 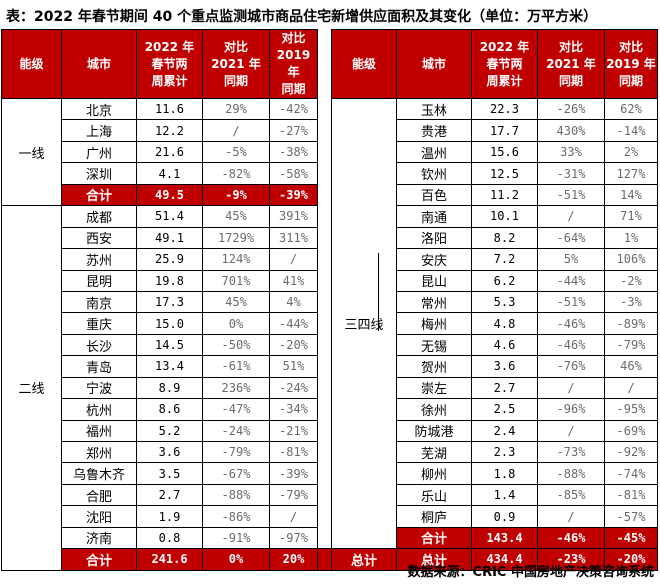 I want to click on value-2022-cell: 2.3, so click(x=504, y=452).